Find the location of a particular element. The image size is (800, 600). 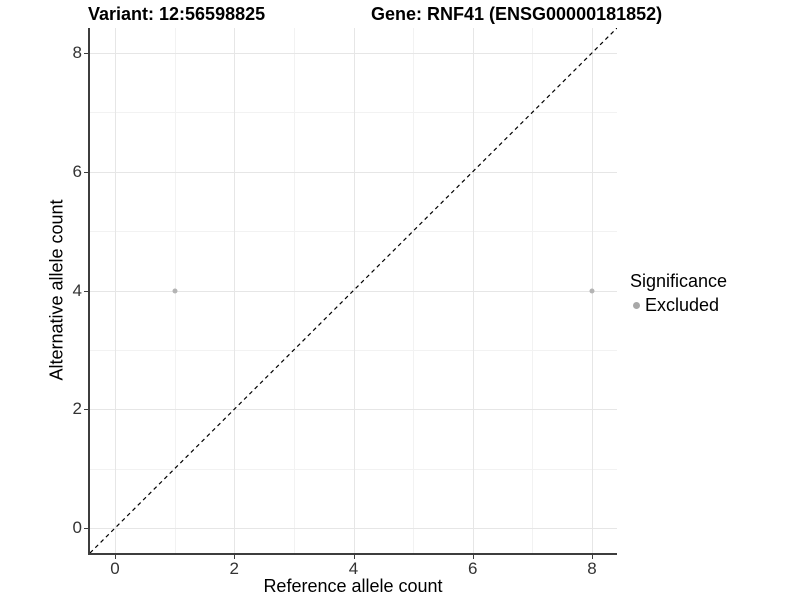

y-tick-label: 2 is located at coordinates (77, 409).